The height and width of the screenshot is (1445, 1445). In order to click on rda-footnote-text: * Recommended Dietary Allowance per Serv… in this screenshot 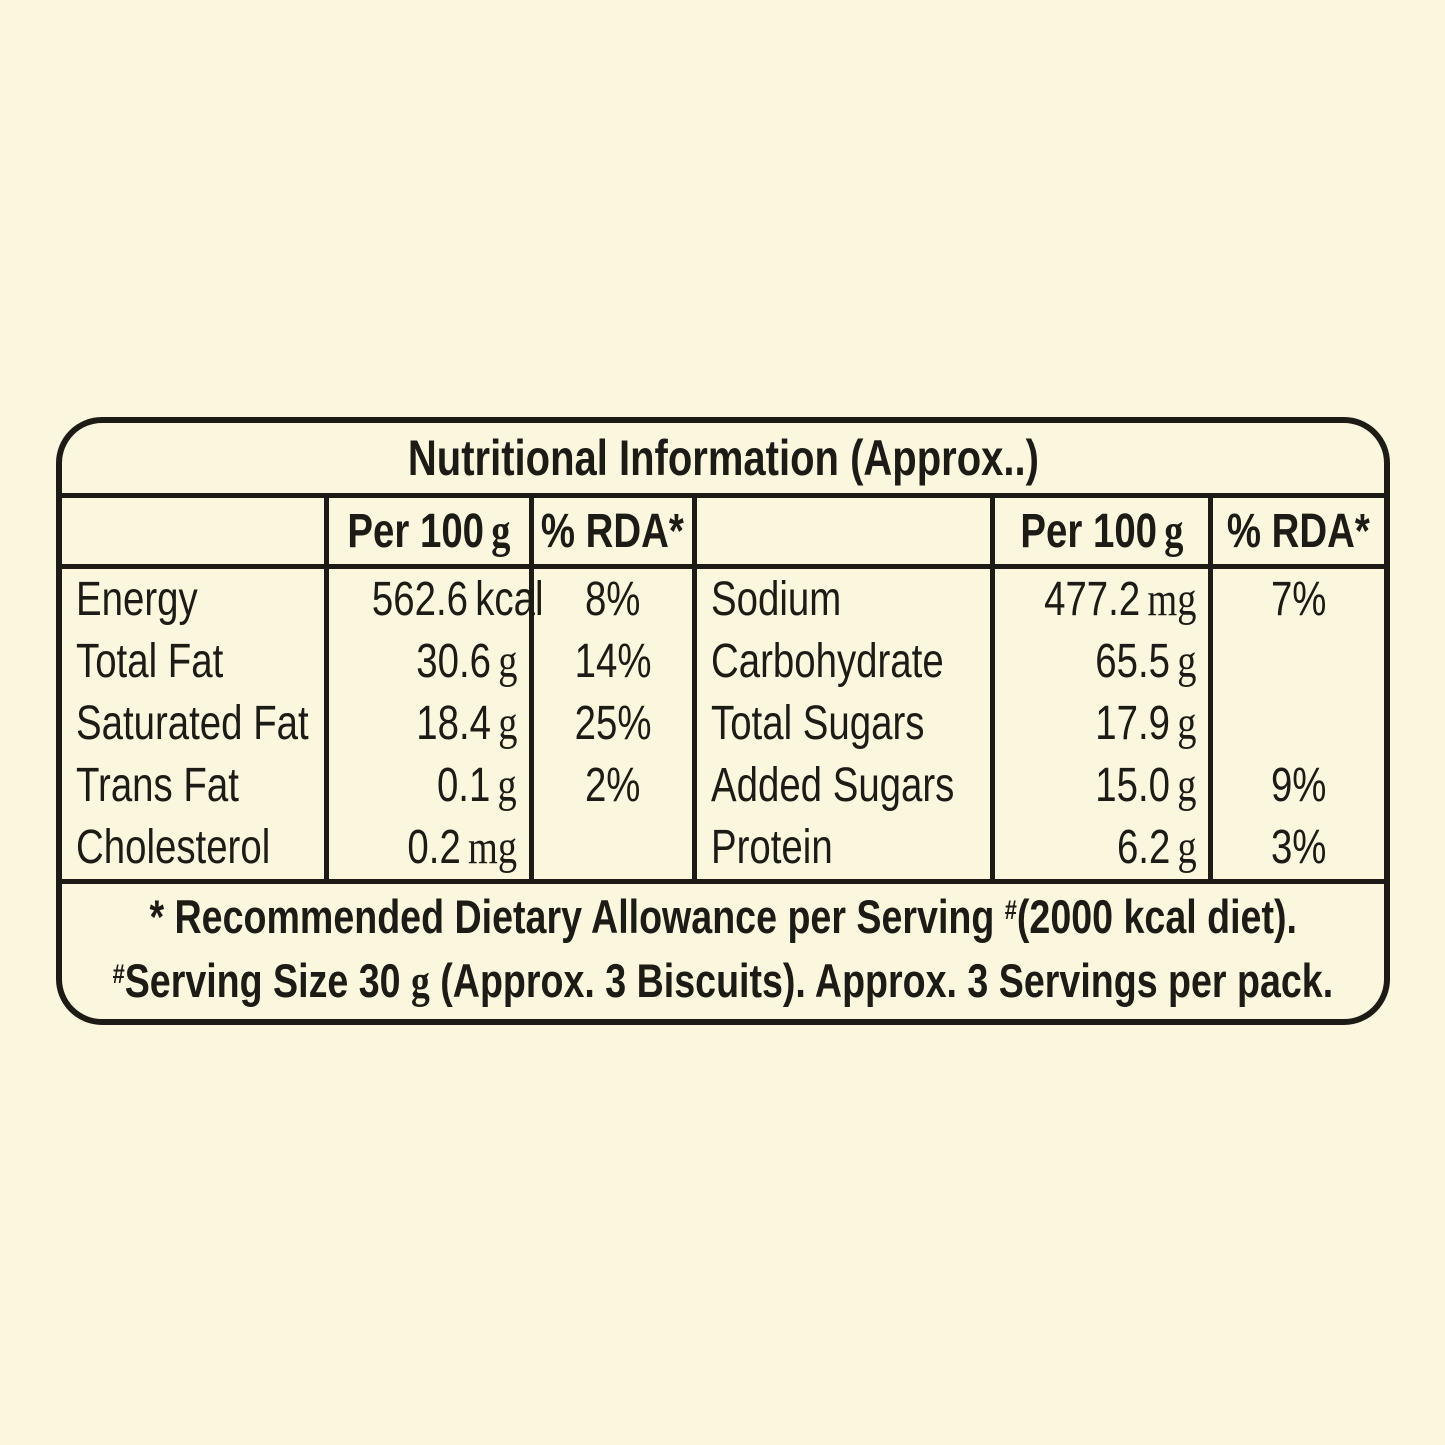, I will do `click(723, 920)`.